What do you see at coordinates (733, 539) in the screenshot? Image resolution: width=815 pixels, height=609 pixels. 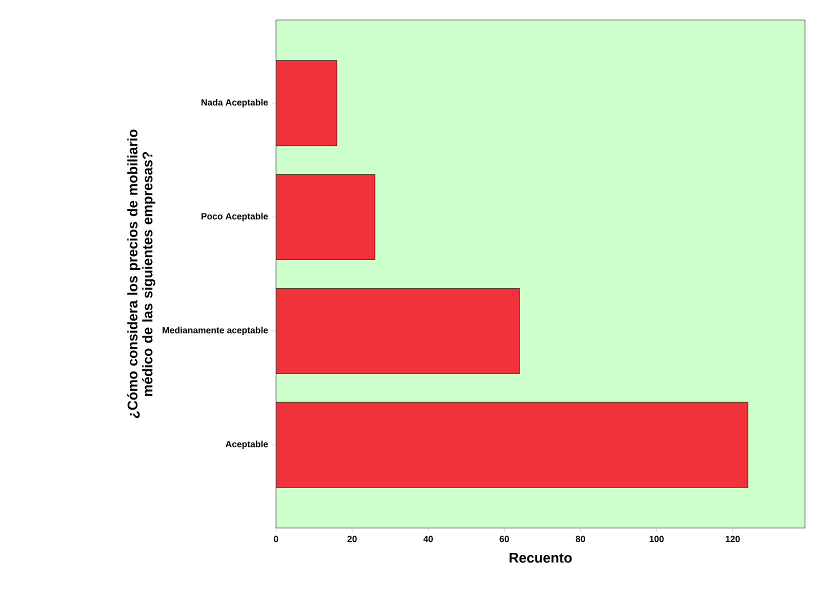 I see `x-tick-label: 120` at bounding box center [733, 539].